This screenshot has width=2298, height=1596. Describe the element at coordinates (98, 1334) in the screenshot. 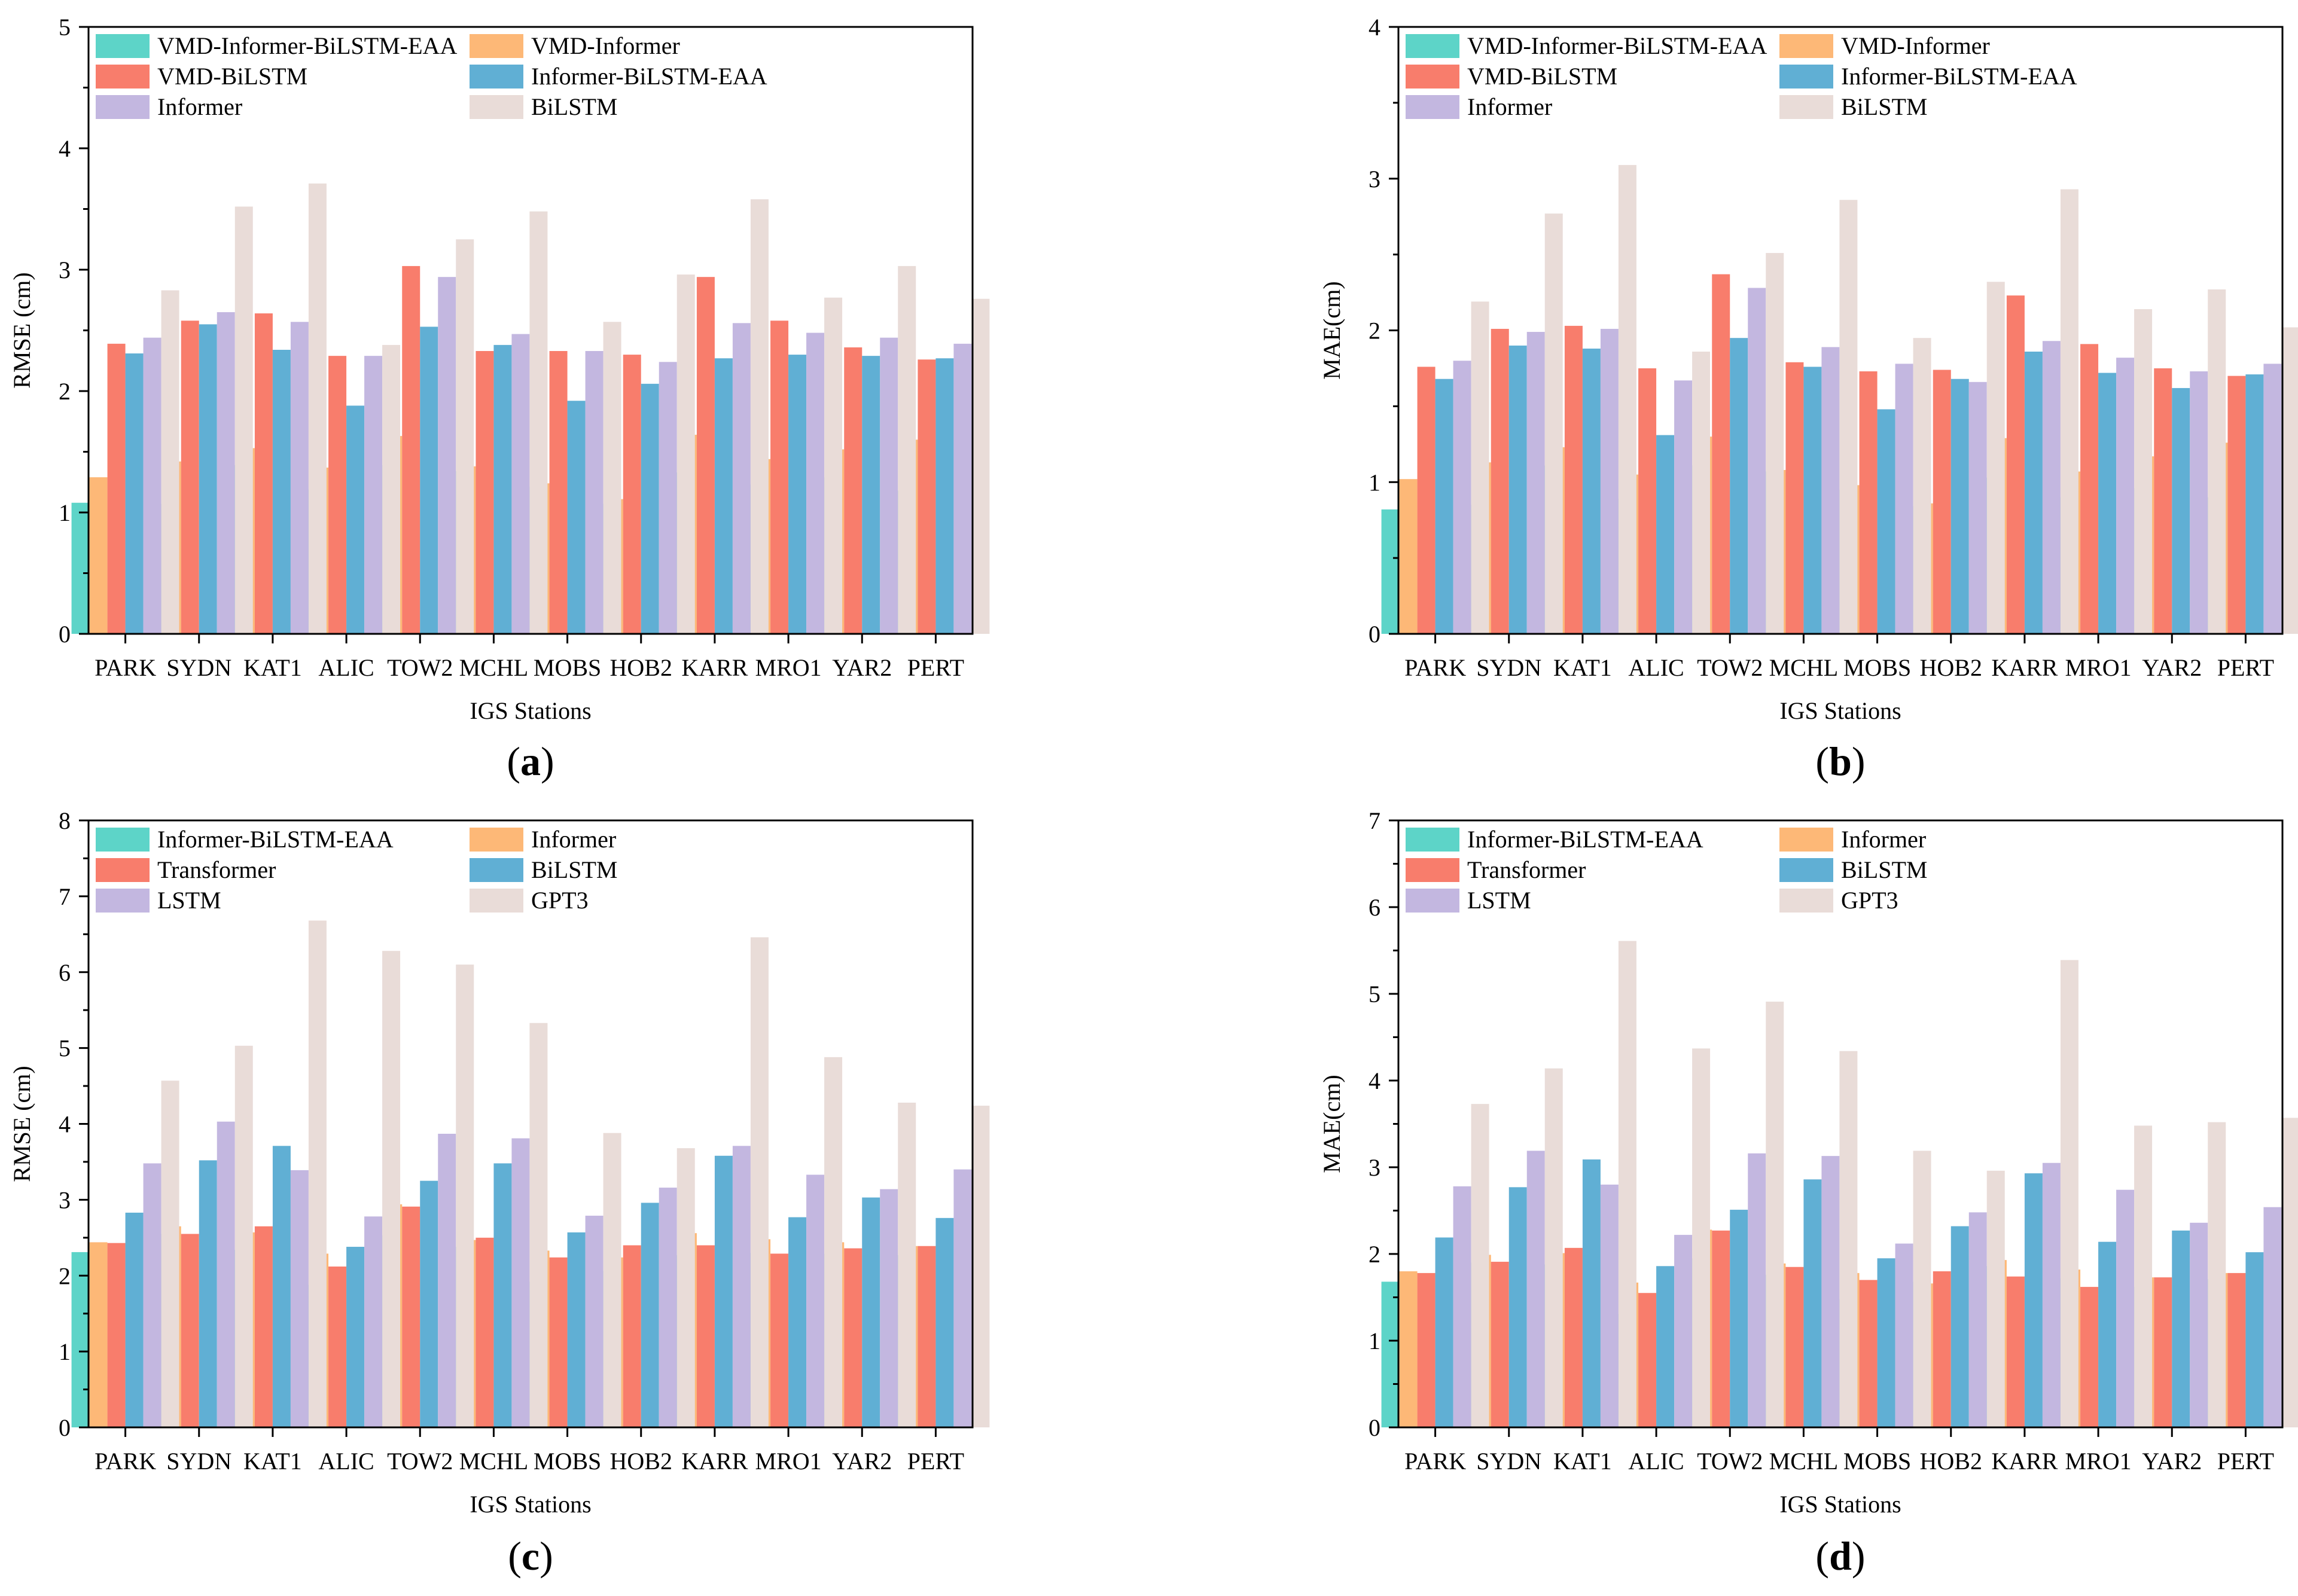

I see `bar-informer-park` at that location.